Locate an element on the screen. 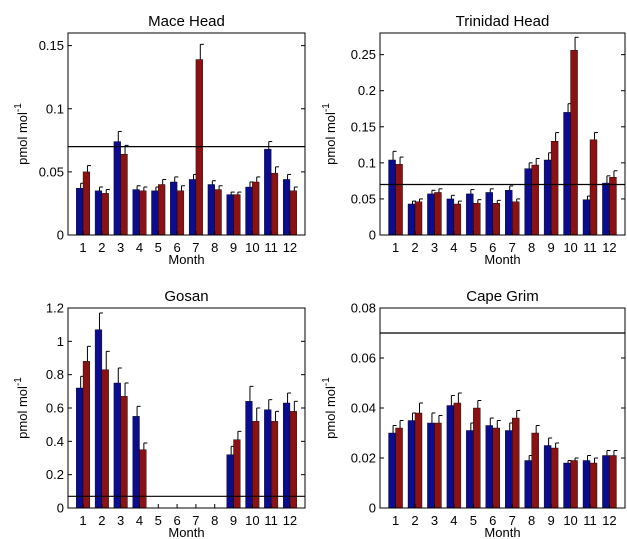  y-tick-label: 0.8 is located at coordinates (55, 374).